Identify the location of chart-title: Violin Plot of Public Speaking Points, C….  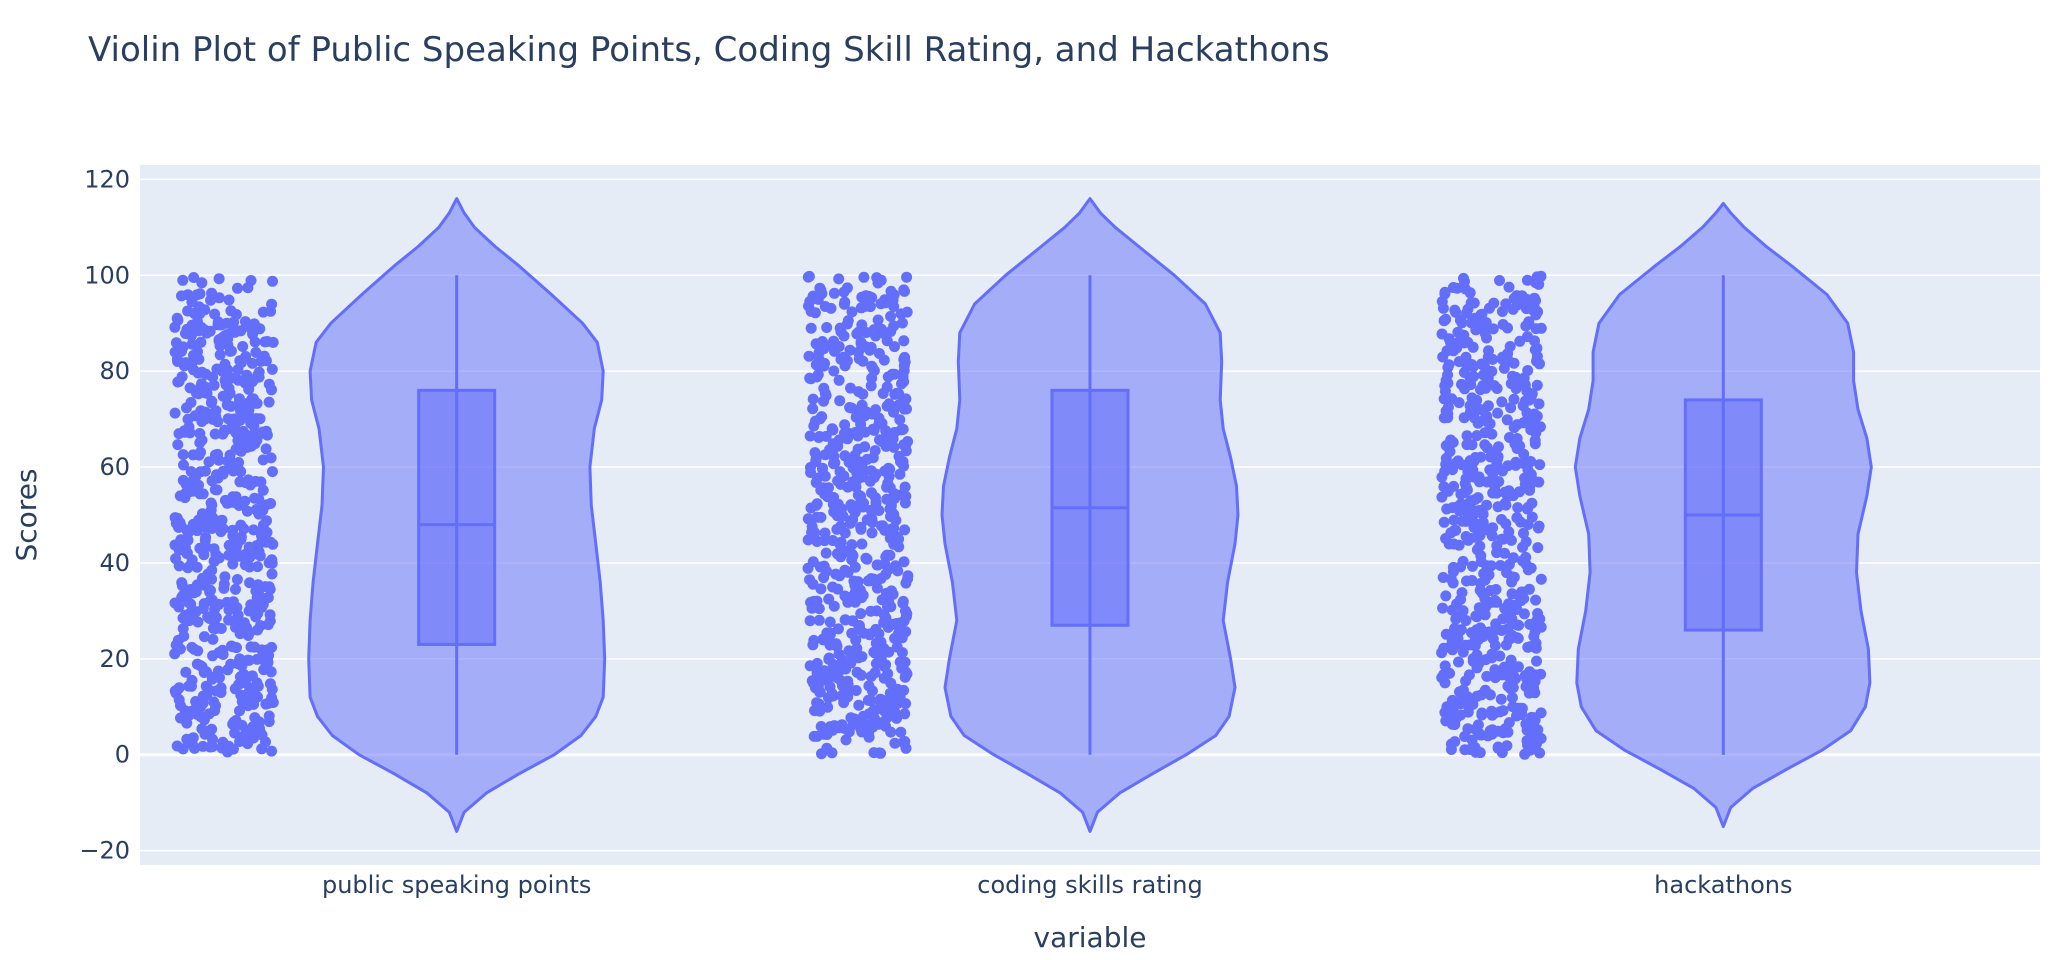
(709, 50).